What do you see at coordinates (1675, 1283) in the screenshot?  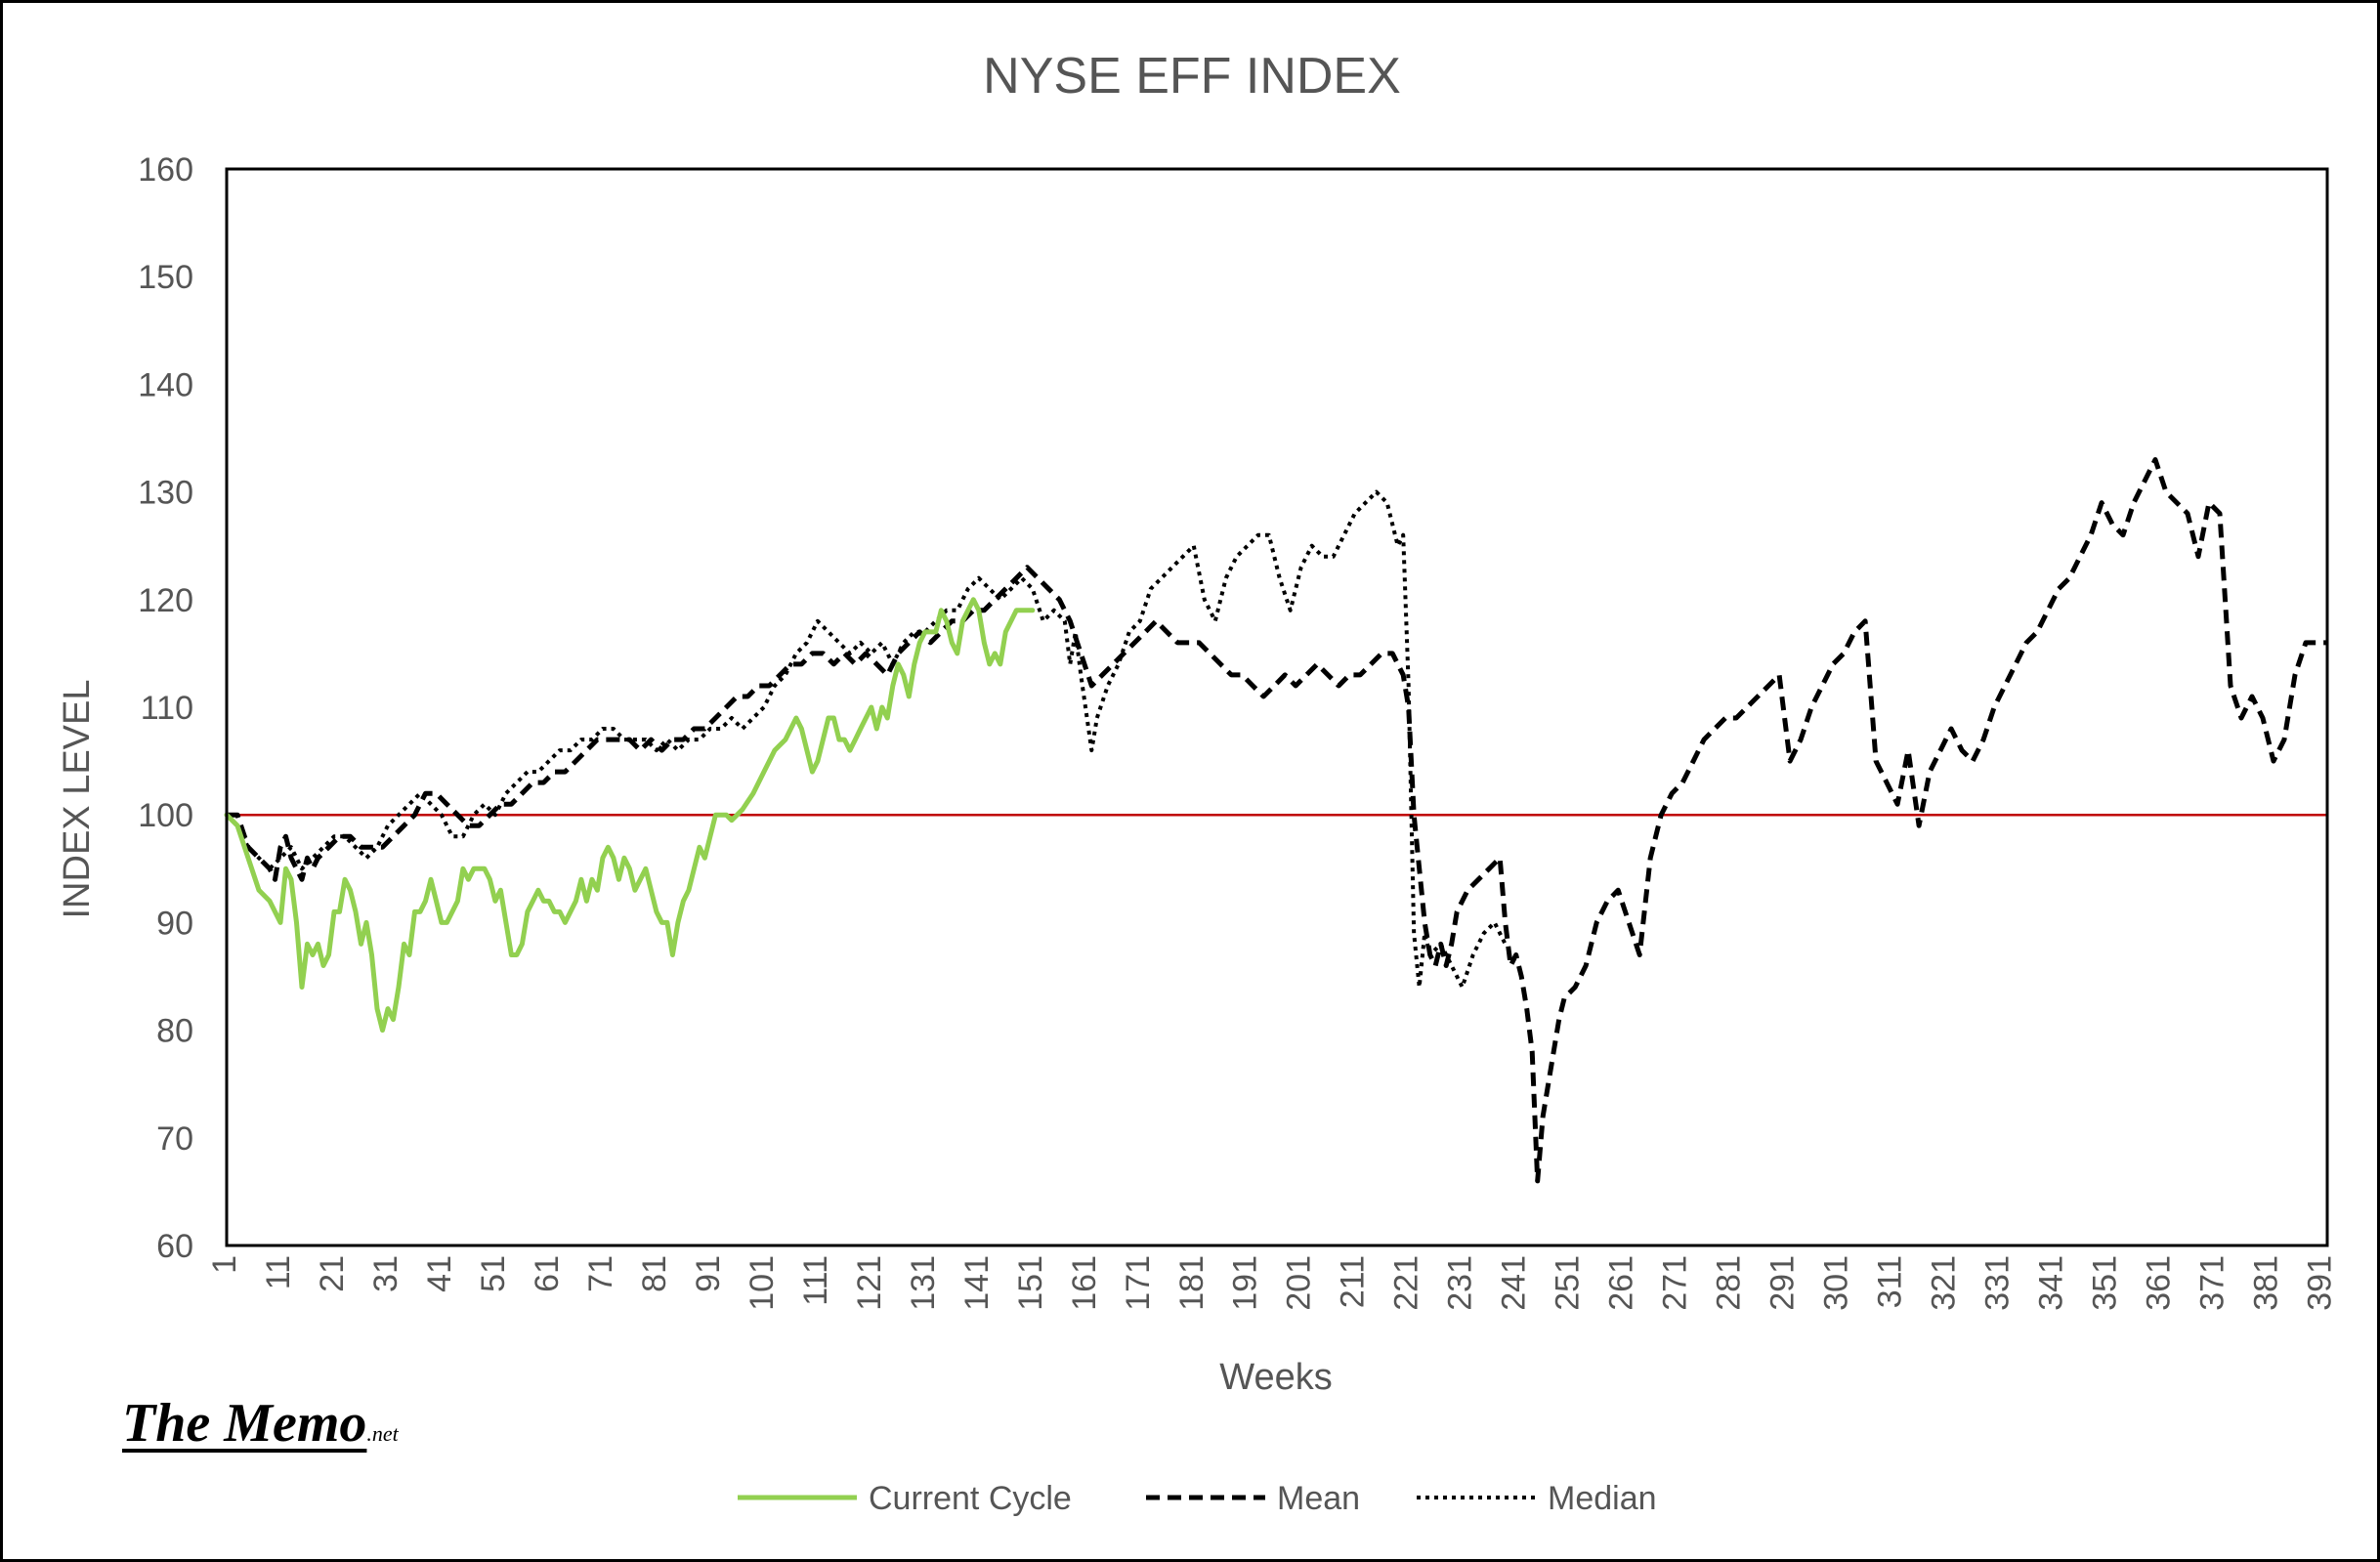 I see `x-tick-label: 271` at bounding box center [1675, 1283].